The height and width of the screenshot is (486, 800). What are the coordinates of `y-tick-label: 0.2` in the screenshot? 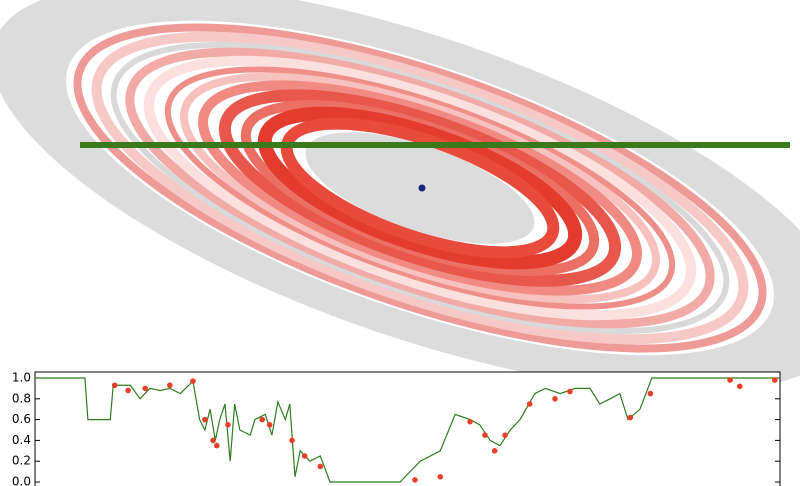 It's located at (21, 461).